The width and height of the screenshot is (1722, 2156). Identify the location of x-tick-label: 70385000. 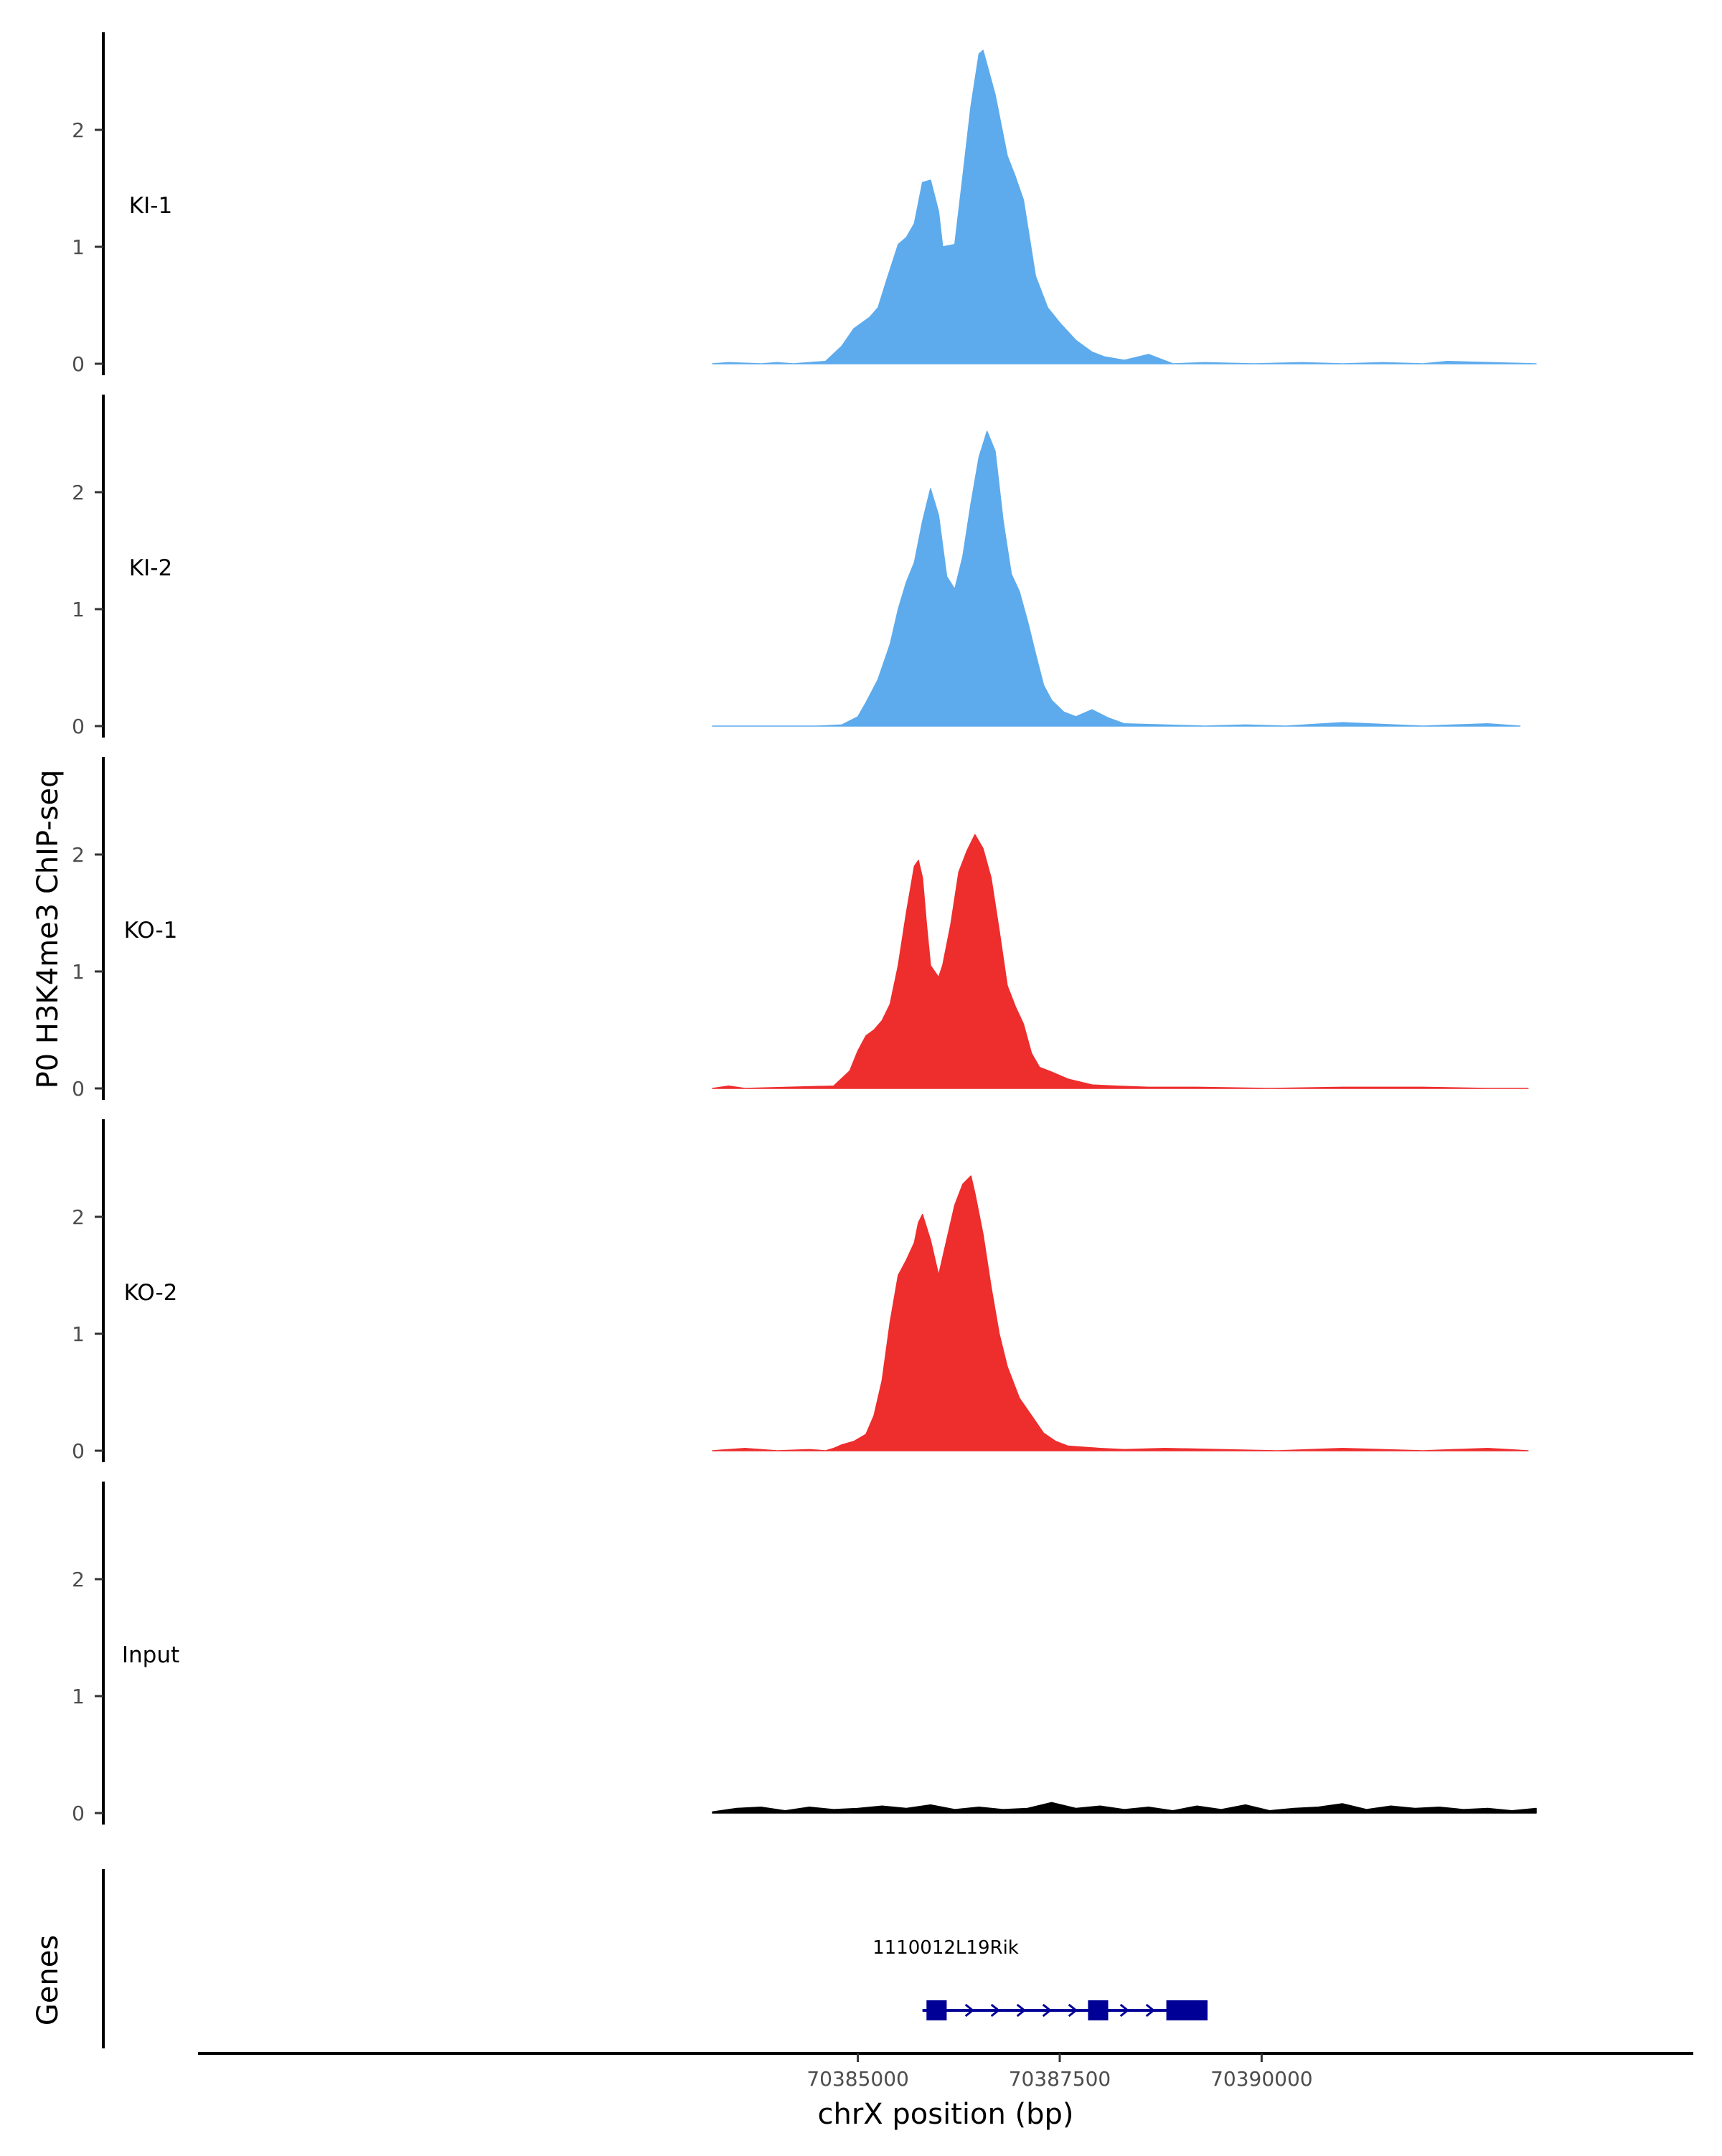
(858, 2079).